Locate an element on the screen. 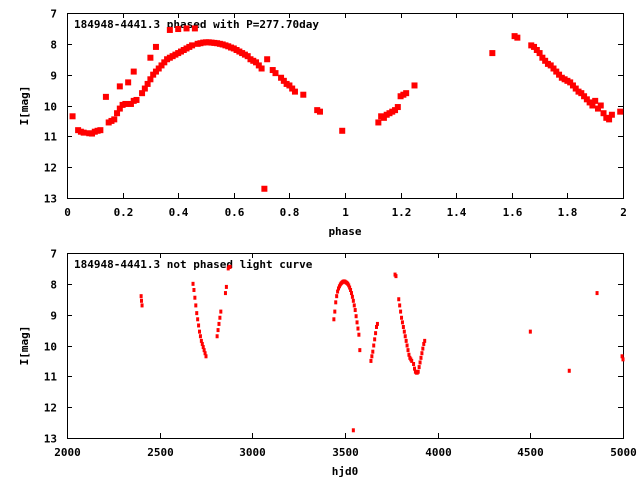 The image size is (640, 480). phased-xtick-label: 0 is located at coordinates (67, 212).